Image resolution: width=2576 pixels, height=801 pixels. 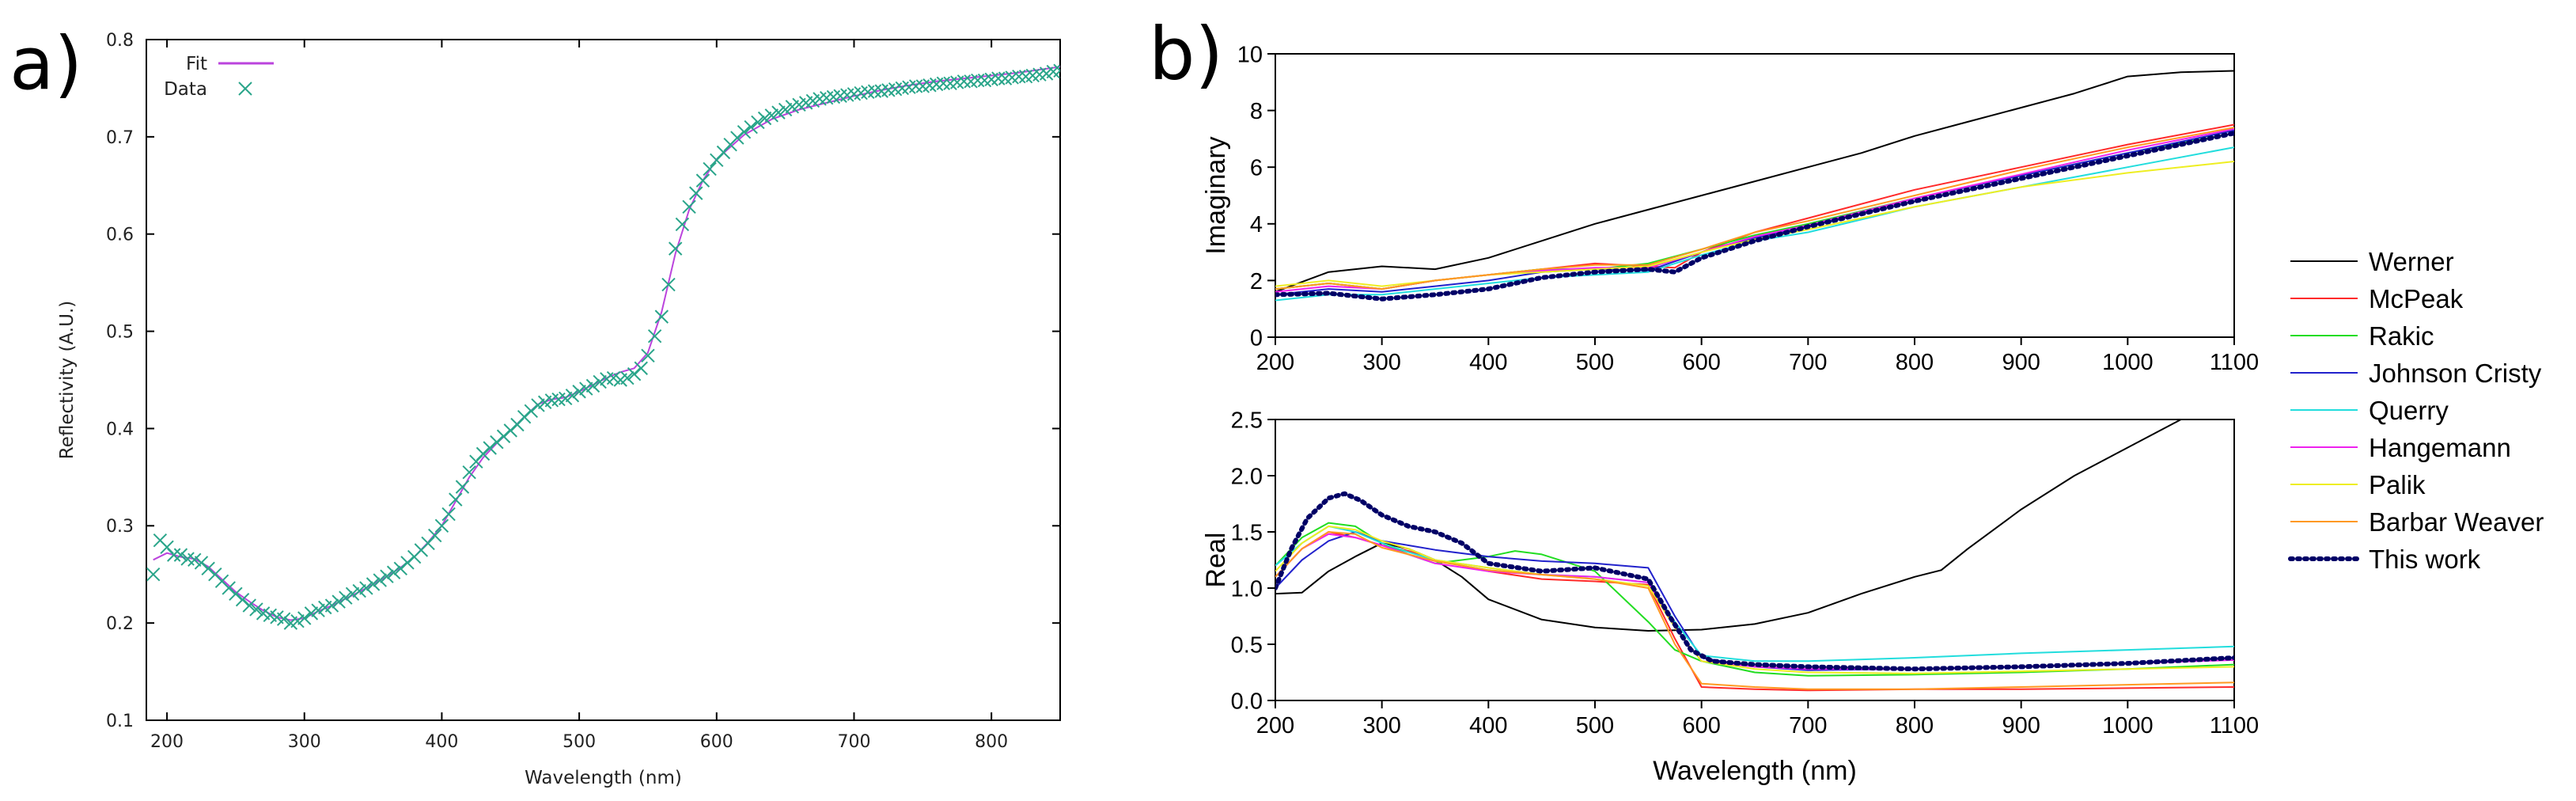 I want to click on legend-label: Palik, so click(x=2397, y=484).